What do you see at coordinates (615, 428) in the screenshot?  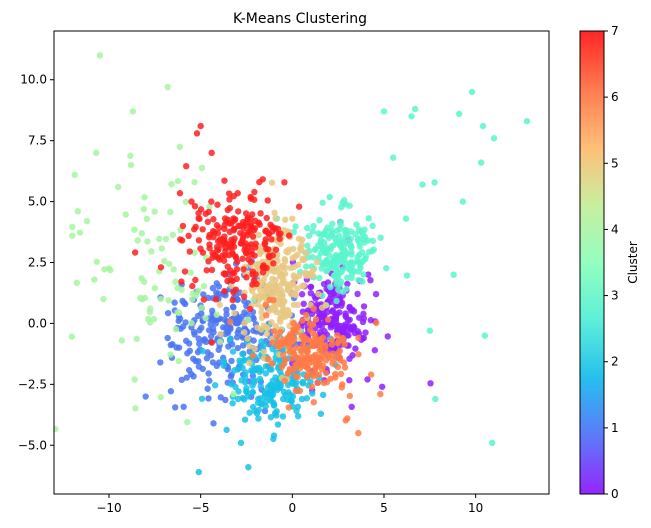 I see `colorbar-tick-label: 1` at bounding box center [615, 428].